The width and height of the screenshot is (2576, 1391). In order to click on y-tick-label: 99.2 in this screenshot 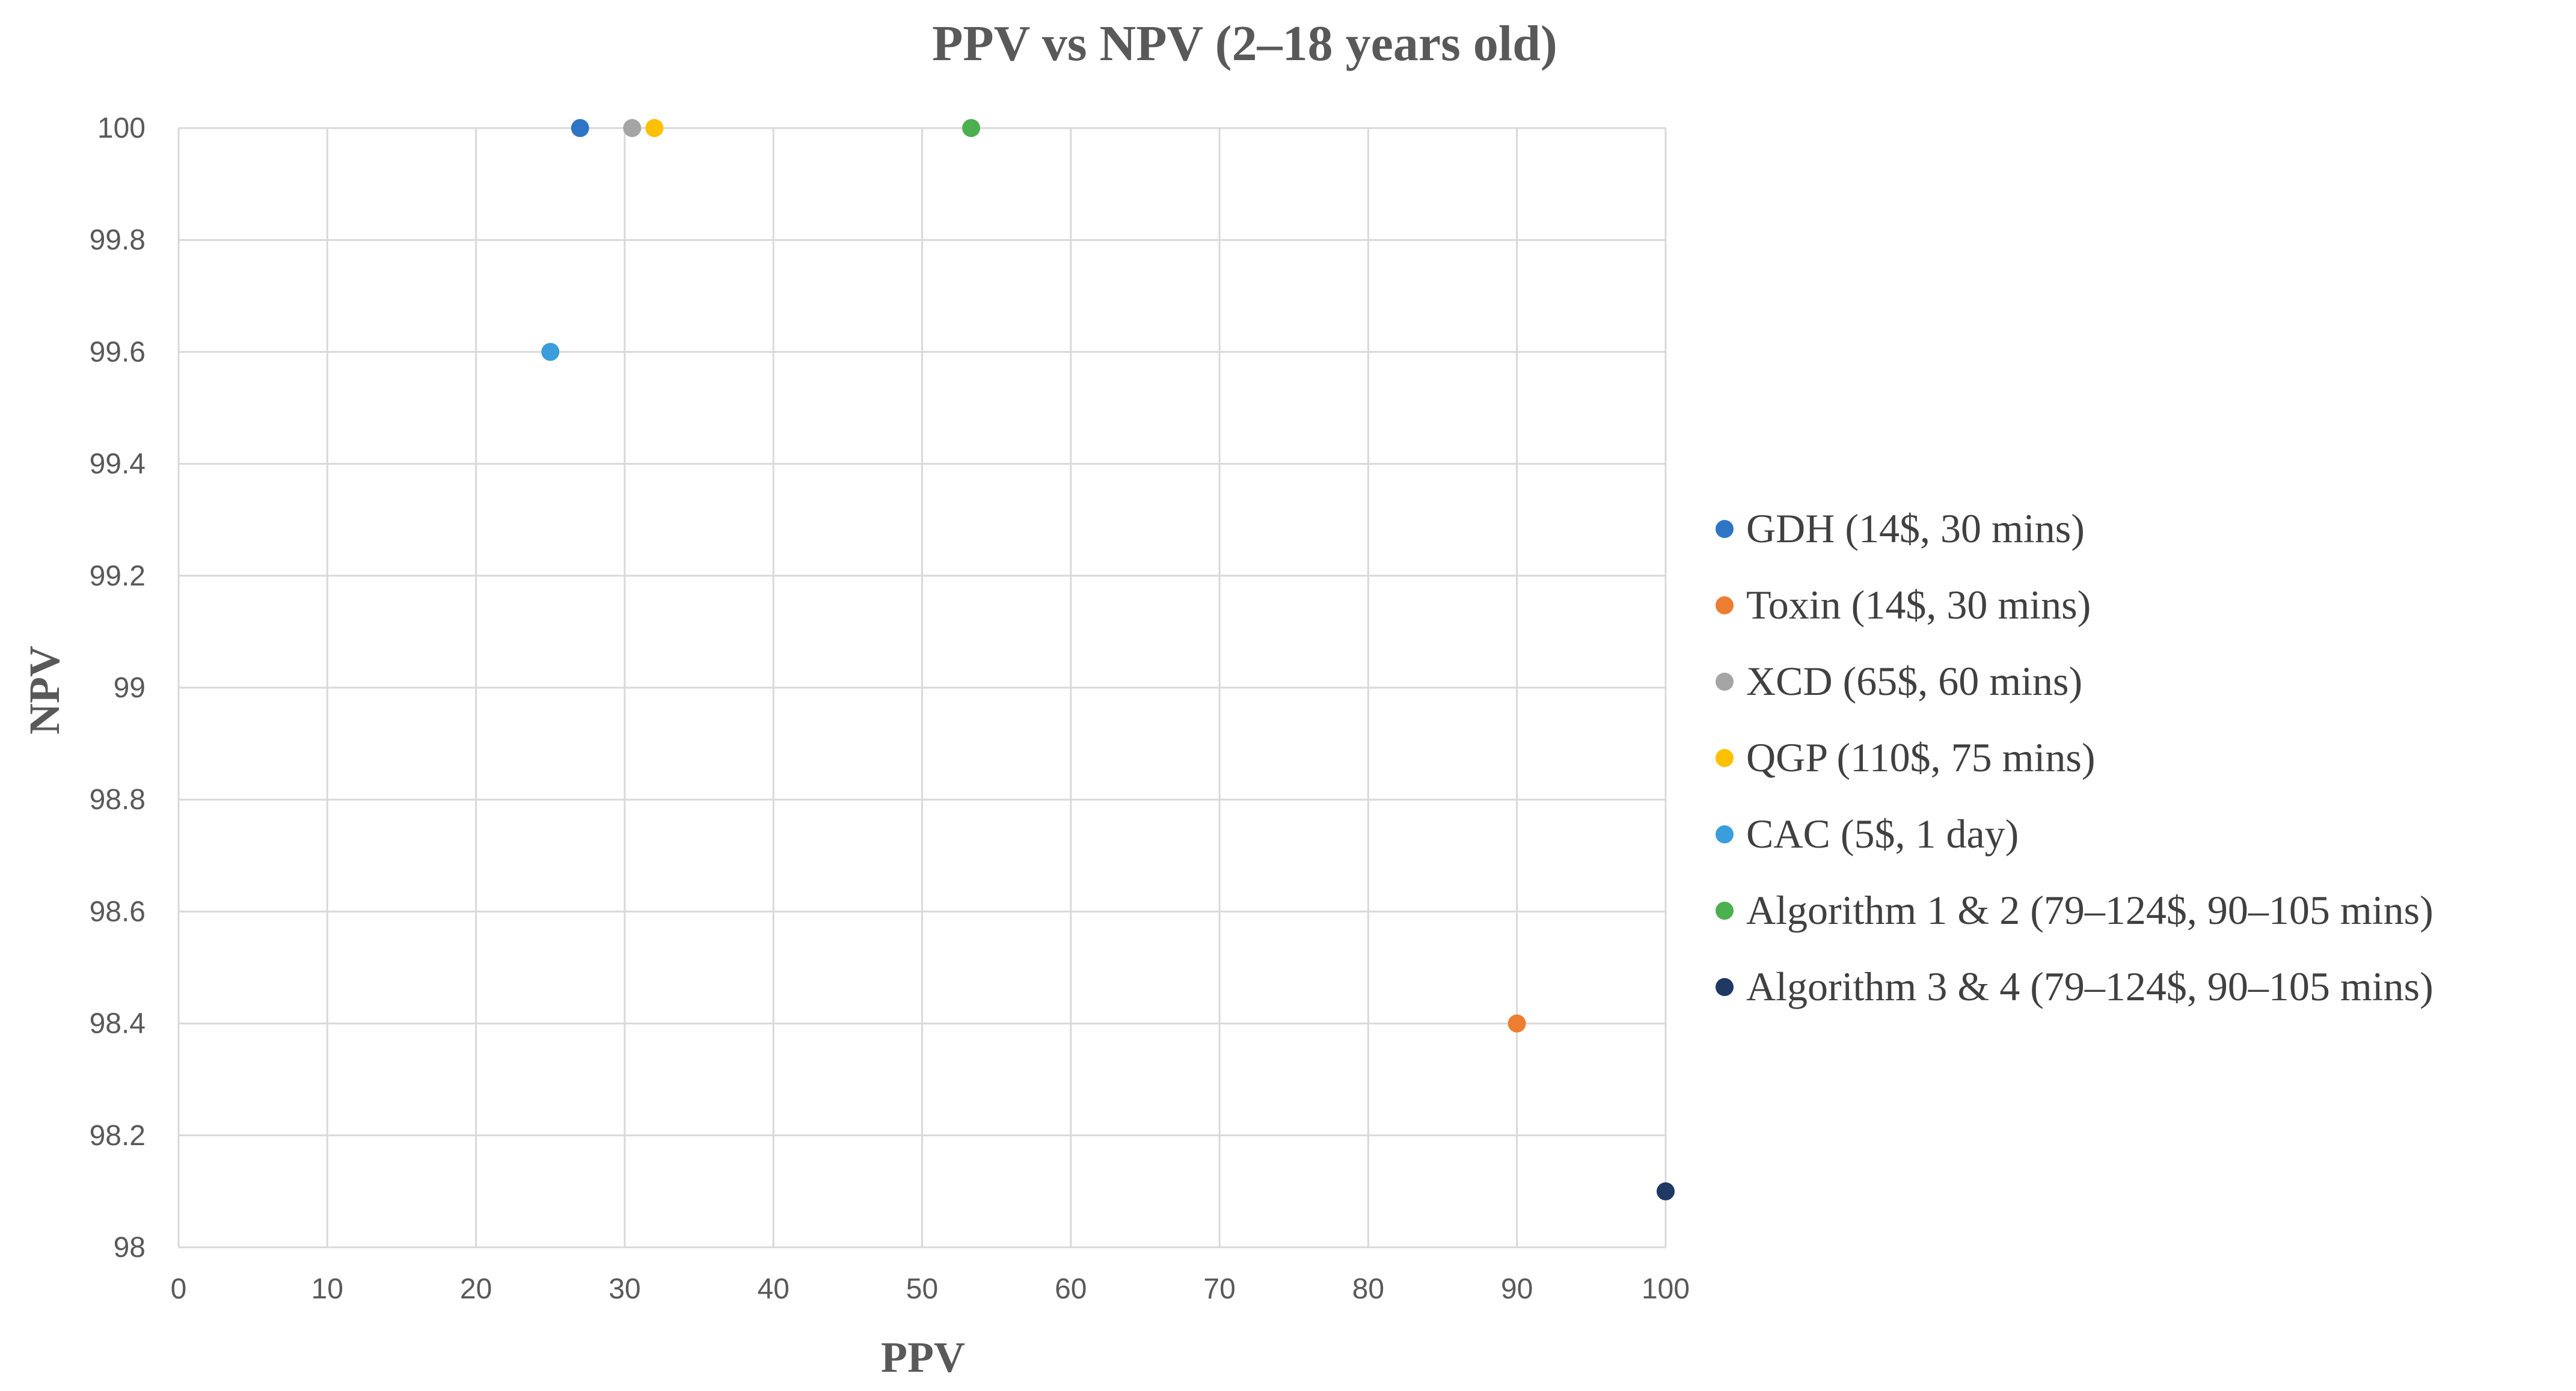, I will do `click(118, 576)`.